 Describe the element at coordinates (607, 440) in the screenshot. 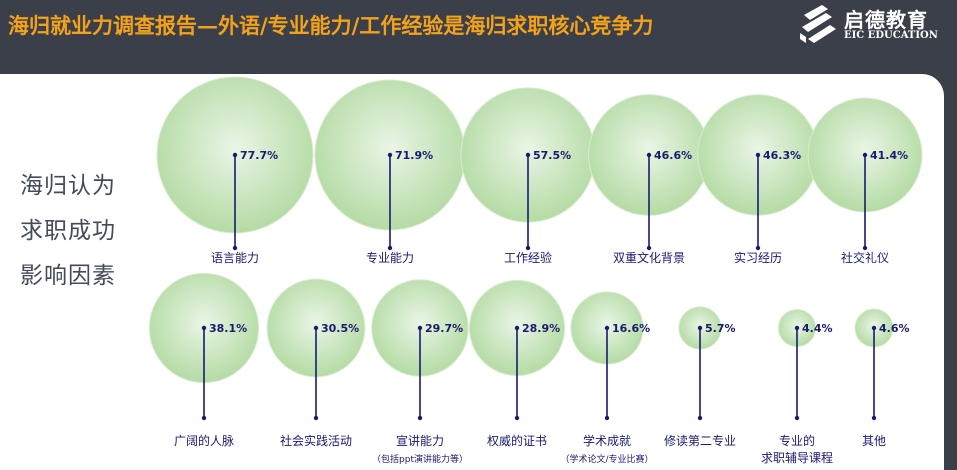

I see `category-label: 学术成就` at that location.